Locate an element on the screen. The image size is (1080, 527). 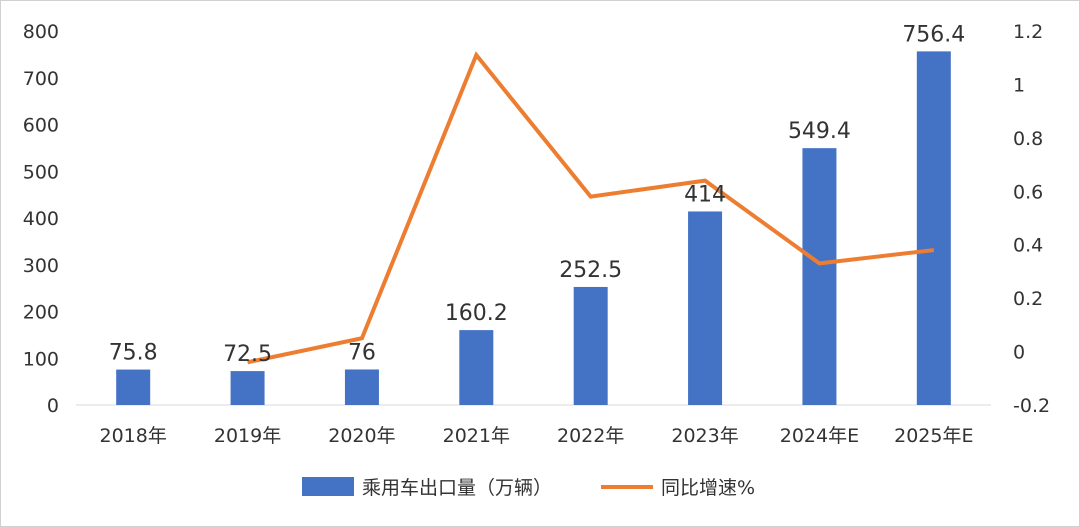
y-left-tick-label: 300 is located at coordinates (41, 266).